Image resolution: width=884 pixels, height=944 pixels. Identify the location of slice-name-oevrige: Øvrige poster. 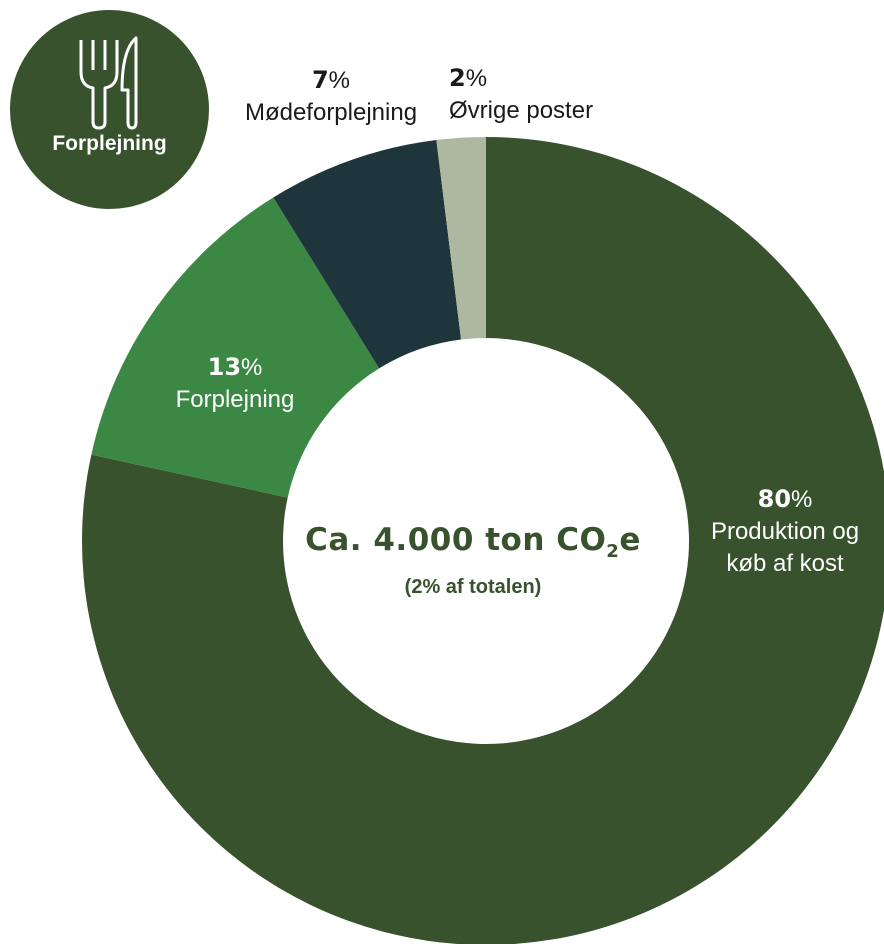
(521, 110).